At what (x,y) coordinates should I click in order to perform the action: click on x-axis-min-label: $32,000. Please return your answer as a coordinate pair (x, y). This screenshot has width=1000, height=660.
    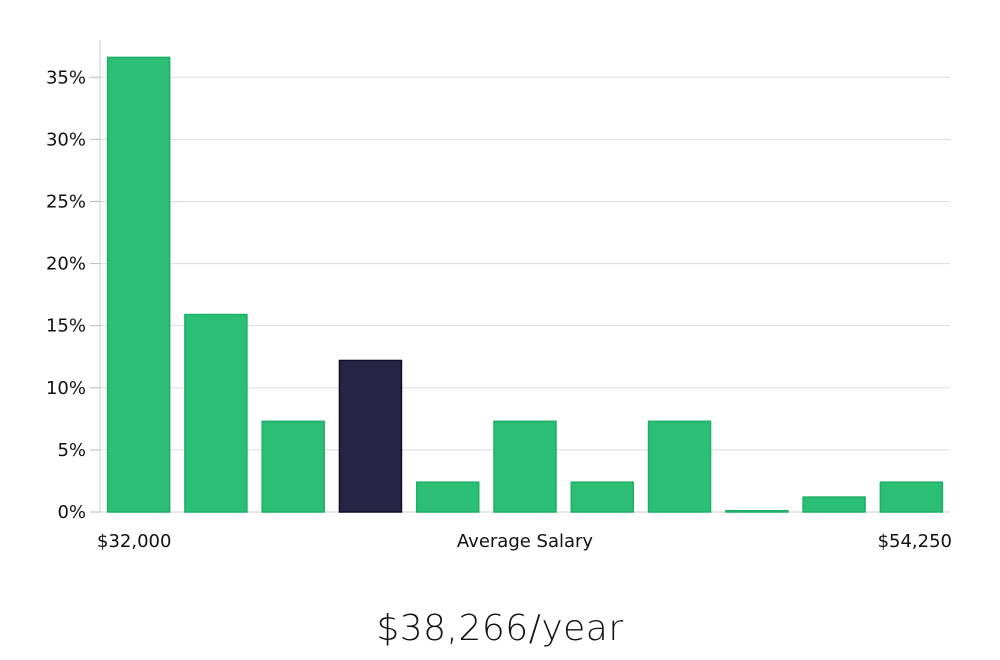
    Looking at the image, I should click on (134, 541).